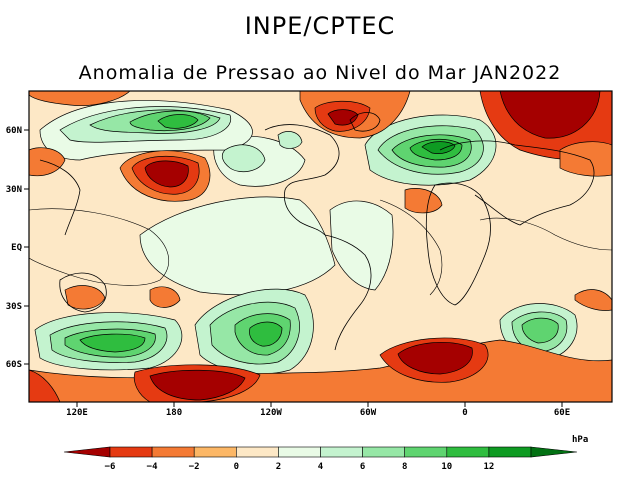 The image size is (640, 494). Describe the element at coordinates (278, 467) in the screenshot. I see `colorbar-tick-label: 2` at that location.